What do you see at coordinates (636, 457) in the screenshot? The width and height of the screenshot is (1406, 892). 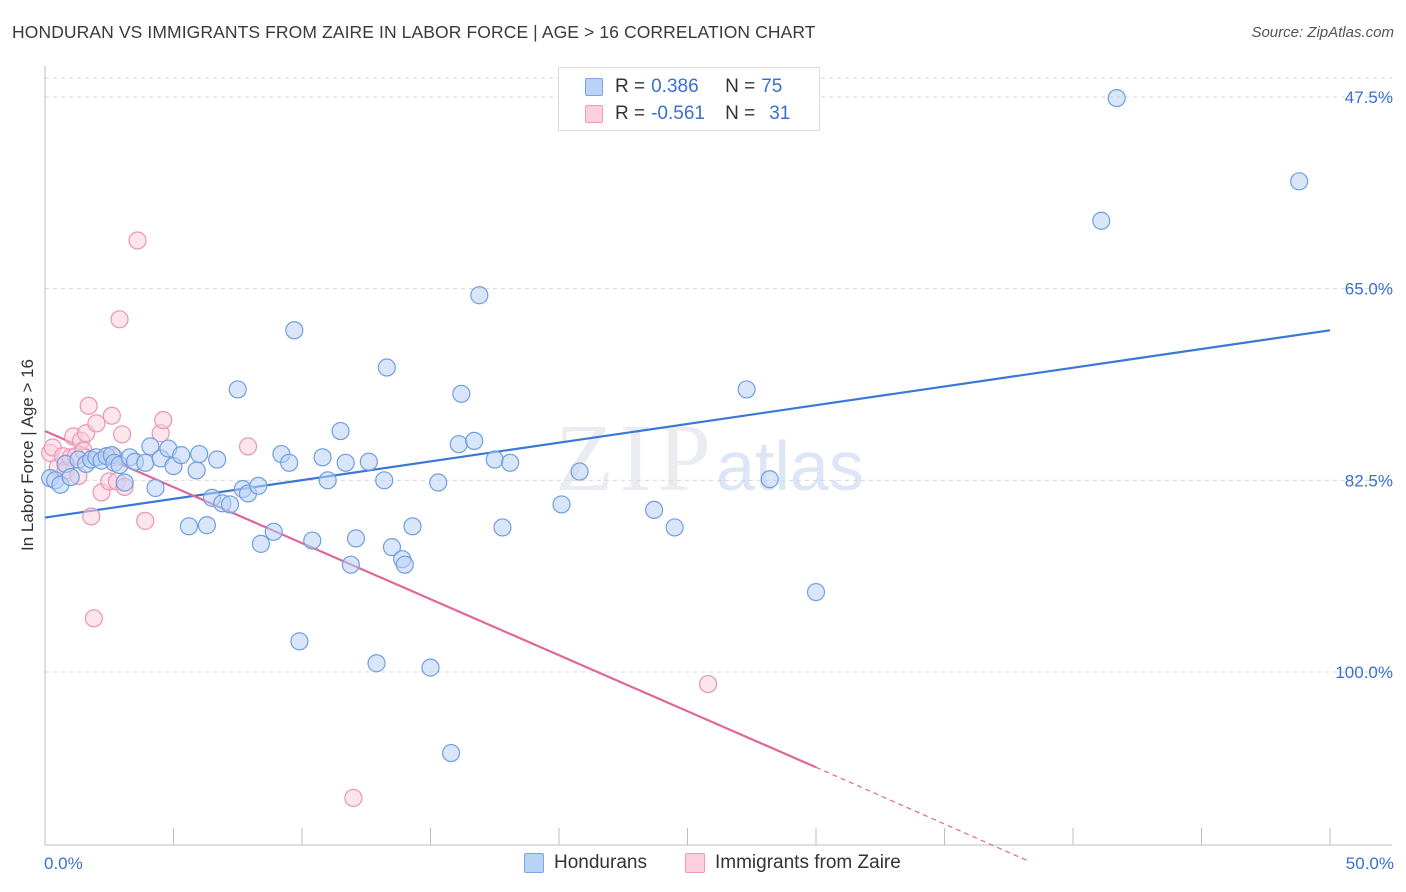 I see `watermark-zip: ZIP` at bounding box center [636, 457].